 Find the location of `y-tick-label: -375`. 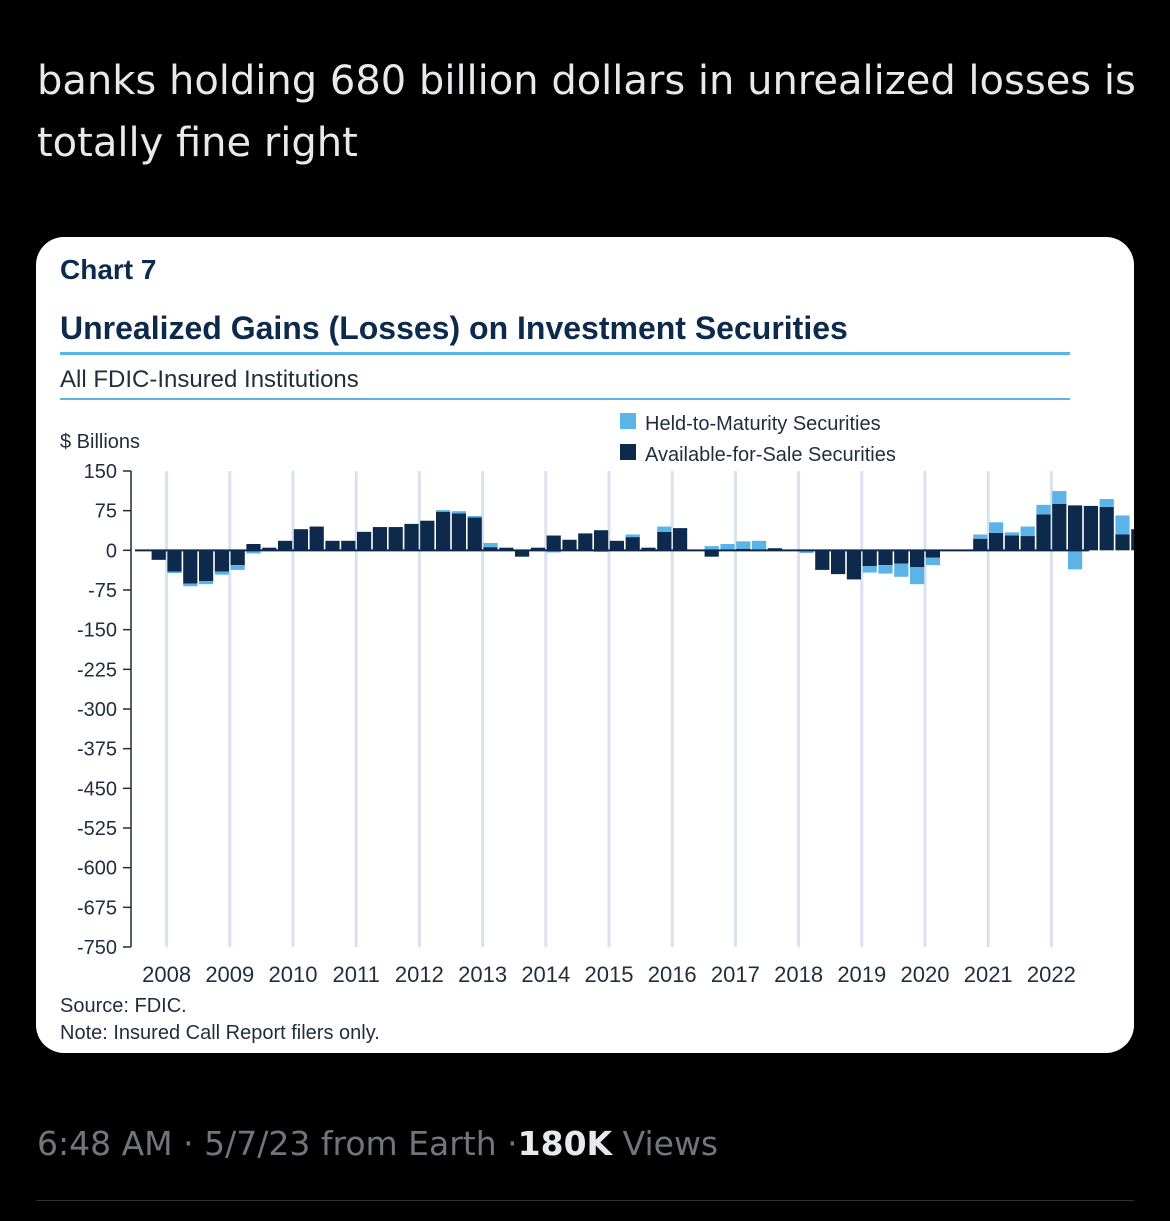

y-tick-label: -375 is located at coordinates (97, 750).